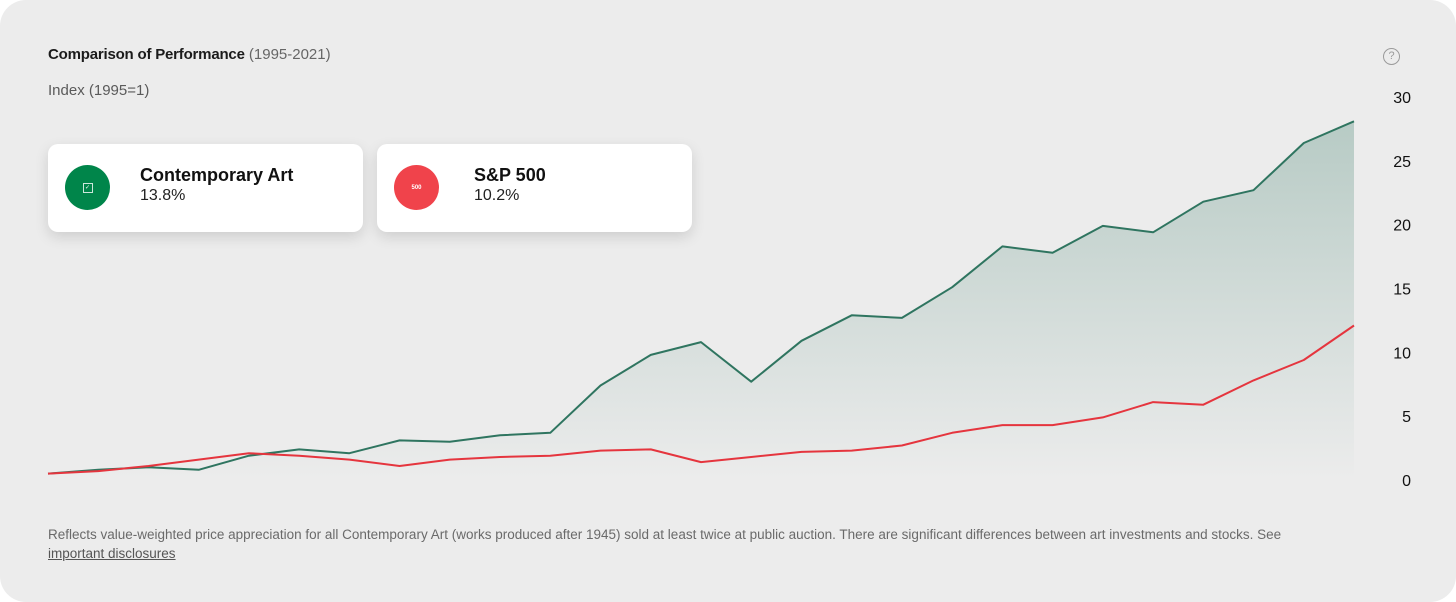 This screenshot has width=1456, height=602. What do you see at coordinates (1402, 226) in the screenshot?
I see `y-tick-label: 20` at bounding box center [1402, 226].